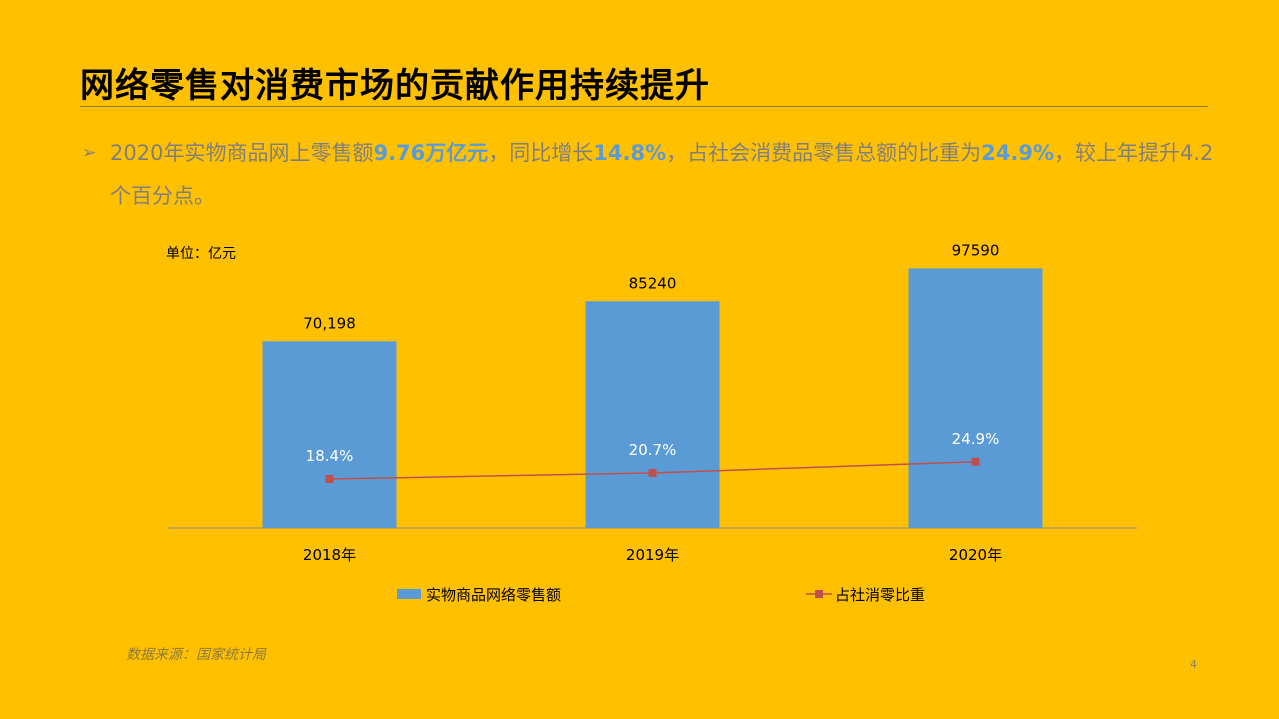 This screenshot has width=1279, height=719. I want to click on category-label-1: 2019年, so click(652, 555).